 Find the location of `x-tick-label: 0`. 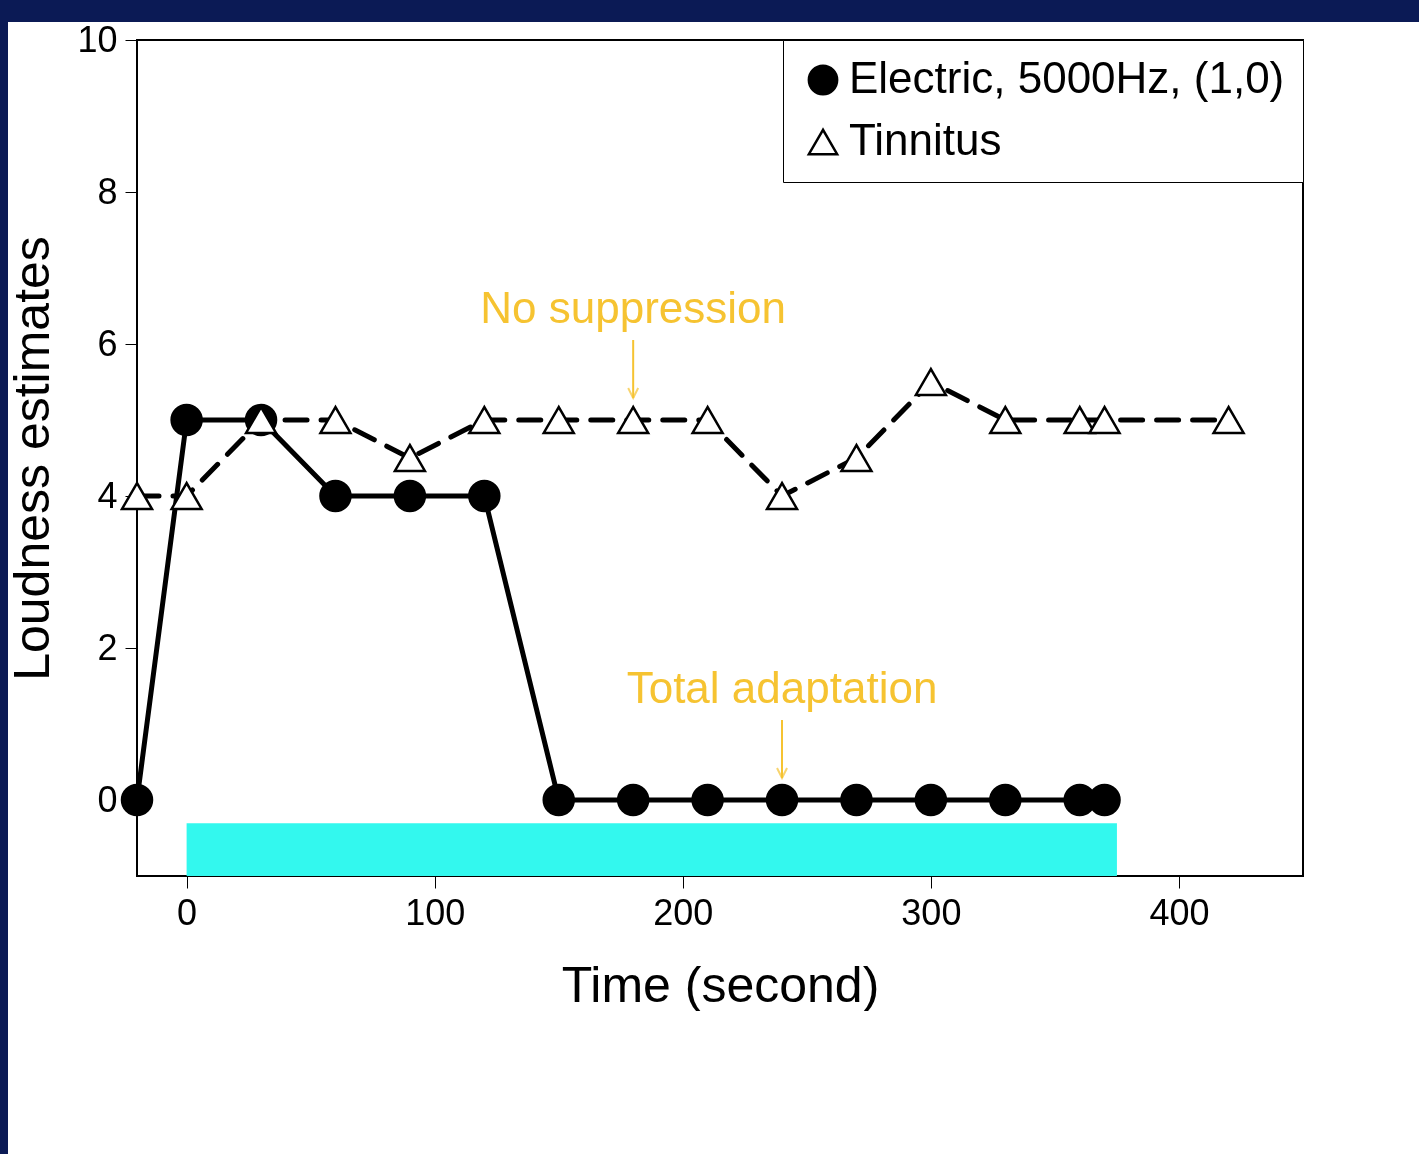

x-tick-label: 0 is located at coordinates (187, 912).